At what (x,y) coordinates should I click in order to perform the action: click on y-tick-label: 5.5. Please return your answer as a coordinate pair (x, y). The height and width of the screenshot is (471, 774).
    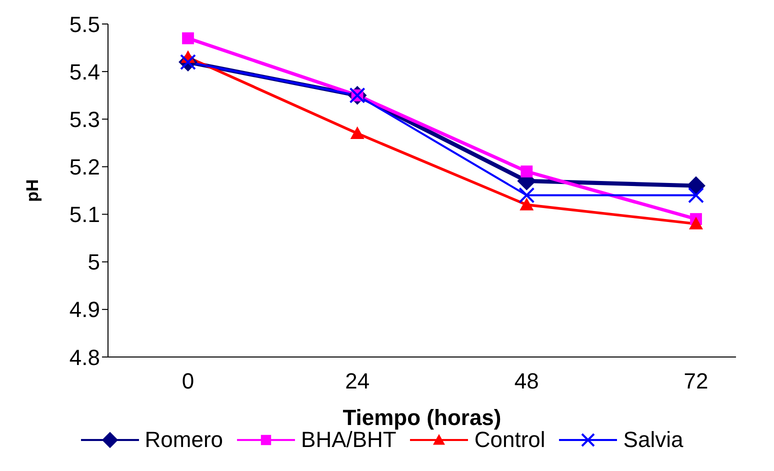
    Looking at the image, I should click on (84, 24).